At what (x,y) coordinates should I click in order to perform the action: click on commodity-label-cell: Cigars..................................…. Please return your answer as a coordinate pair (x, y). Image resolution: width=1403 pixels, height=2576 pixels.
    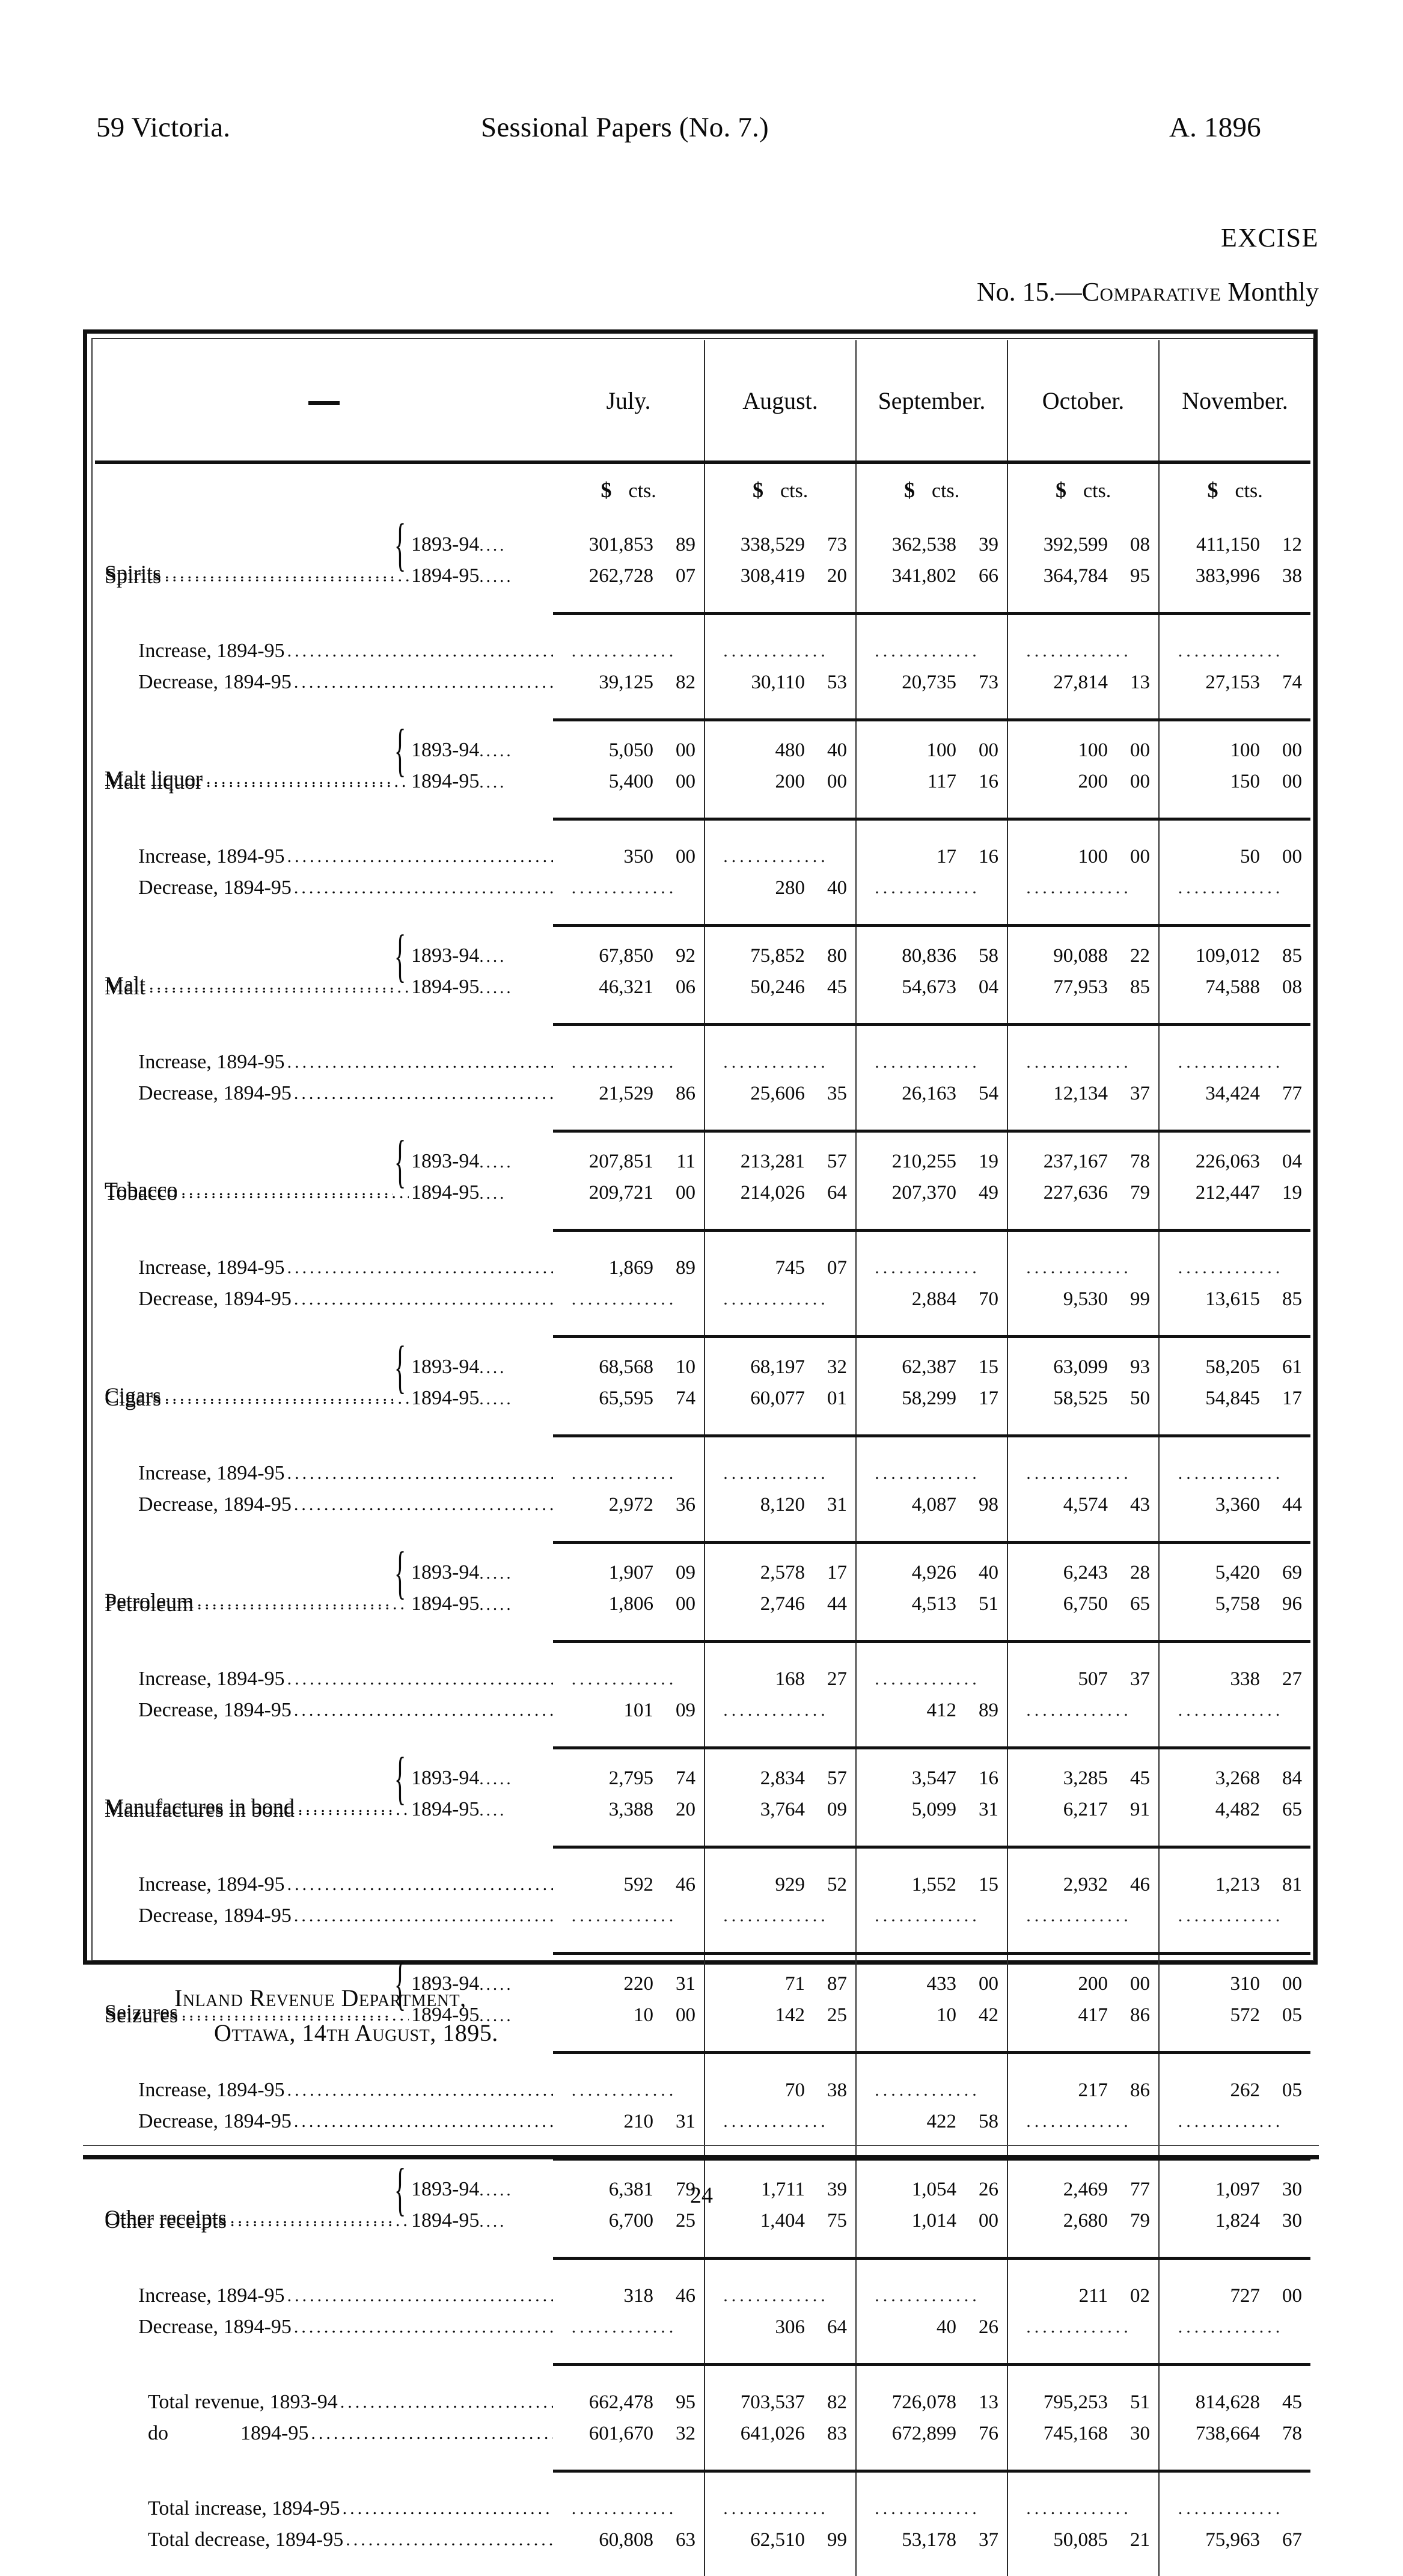
    Looking at the image, I should click on (324, 1398).